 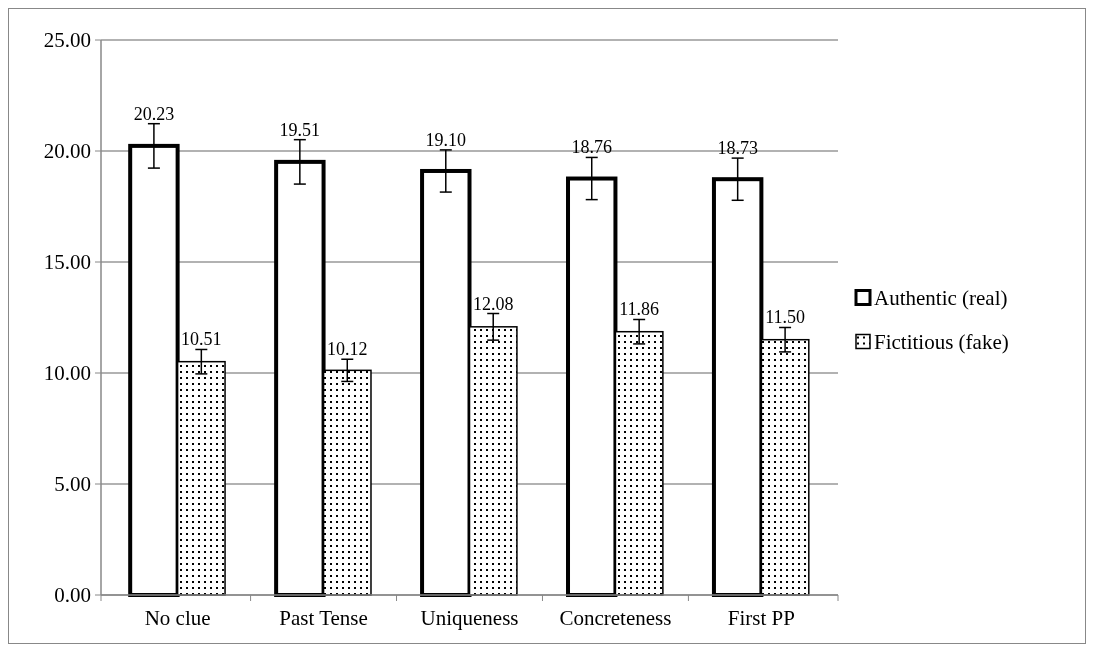 I want to click on x-tick-label: Uniqueness, so click(x=469, y=618).